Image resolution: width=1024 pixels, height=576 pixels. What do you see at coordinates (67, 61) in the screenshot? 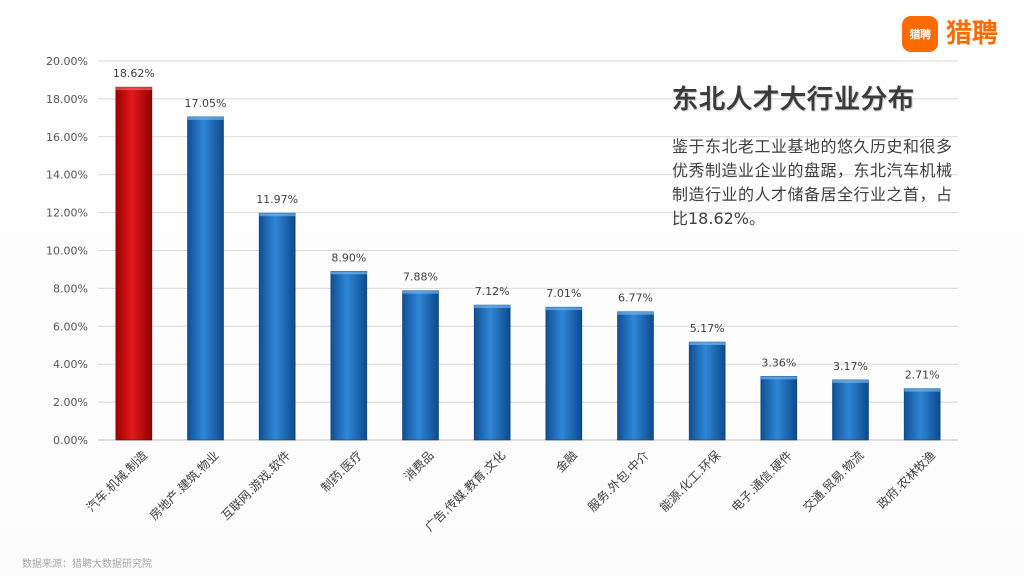
I see `y-tick-label: 20.00%` at bounding box center [67, 61].